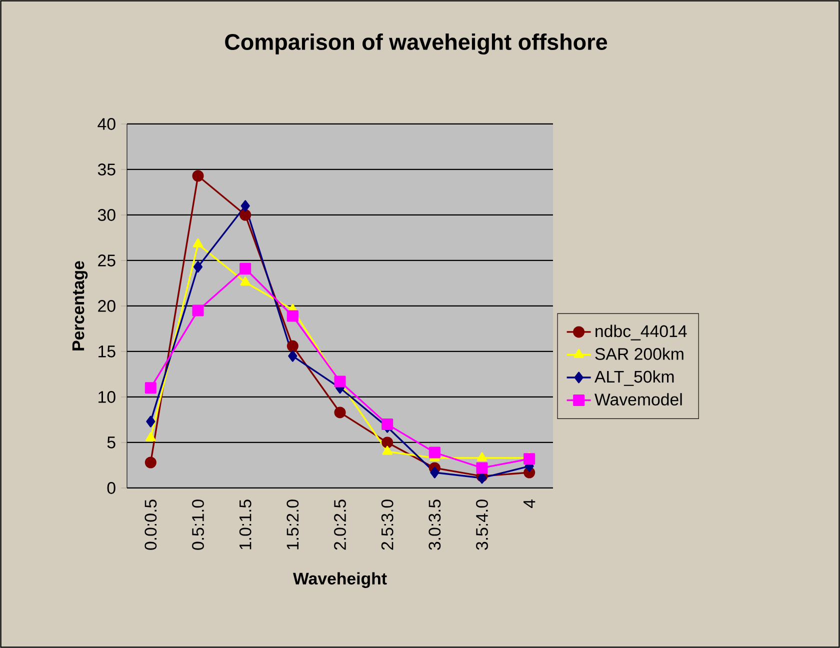  I want to click on y-tick-label: 20, so click(107, 306).